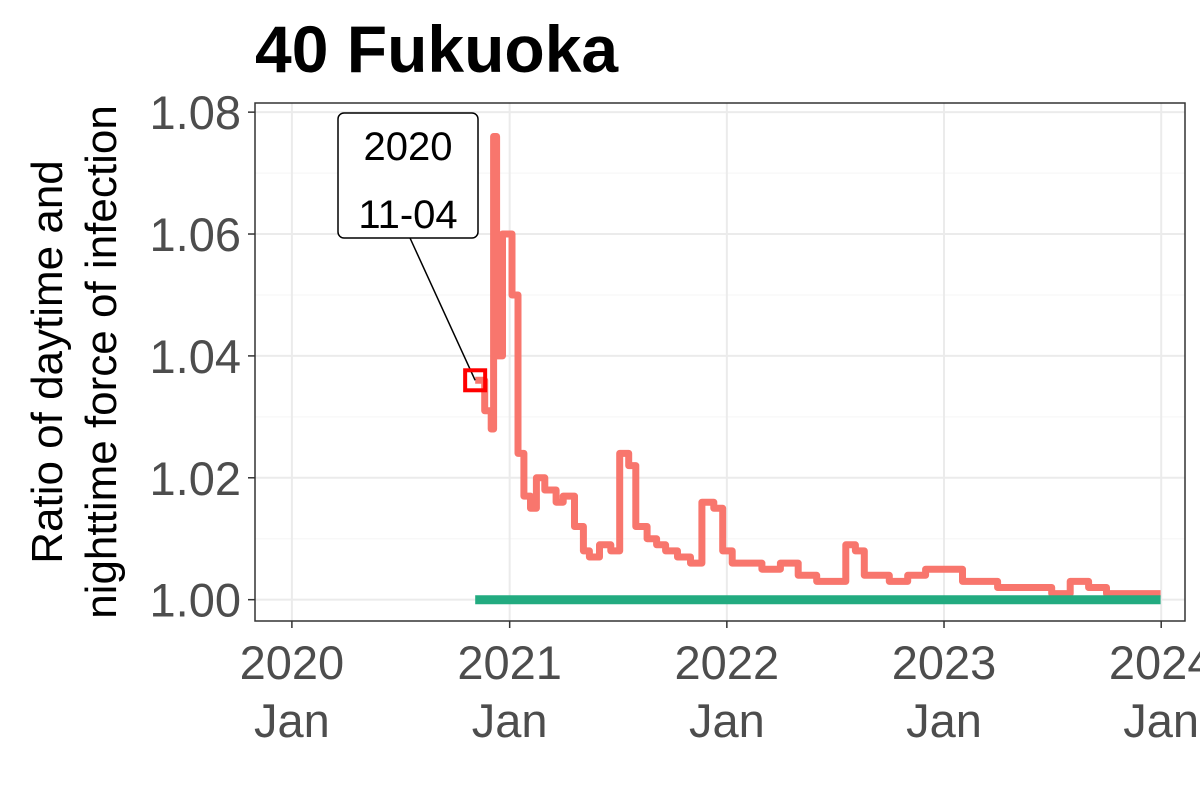  Describe the element at coordinates (408, 147) in the screenshot. I see `annotation-label-line-1: 2020` at that location.